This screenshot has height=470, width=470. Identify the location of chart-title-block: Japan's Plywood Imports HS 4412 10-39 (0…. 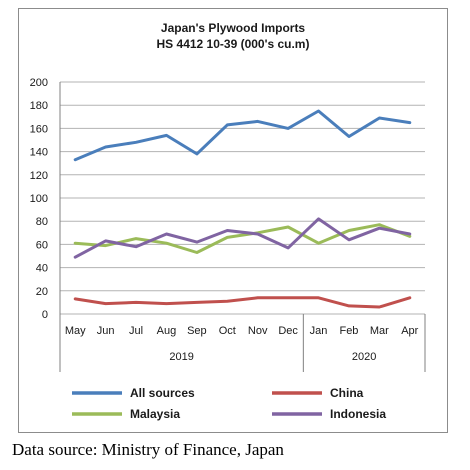
(233, 36).